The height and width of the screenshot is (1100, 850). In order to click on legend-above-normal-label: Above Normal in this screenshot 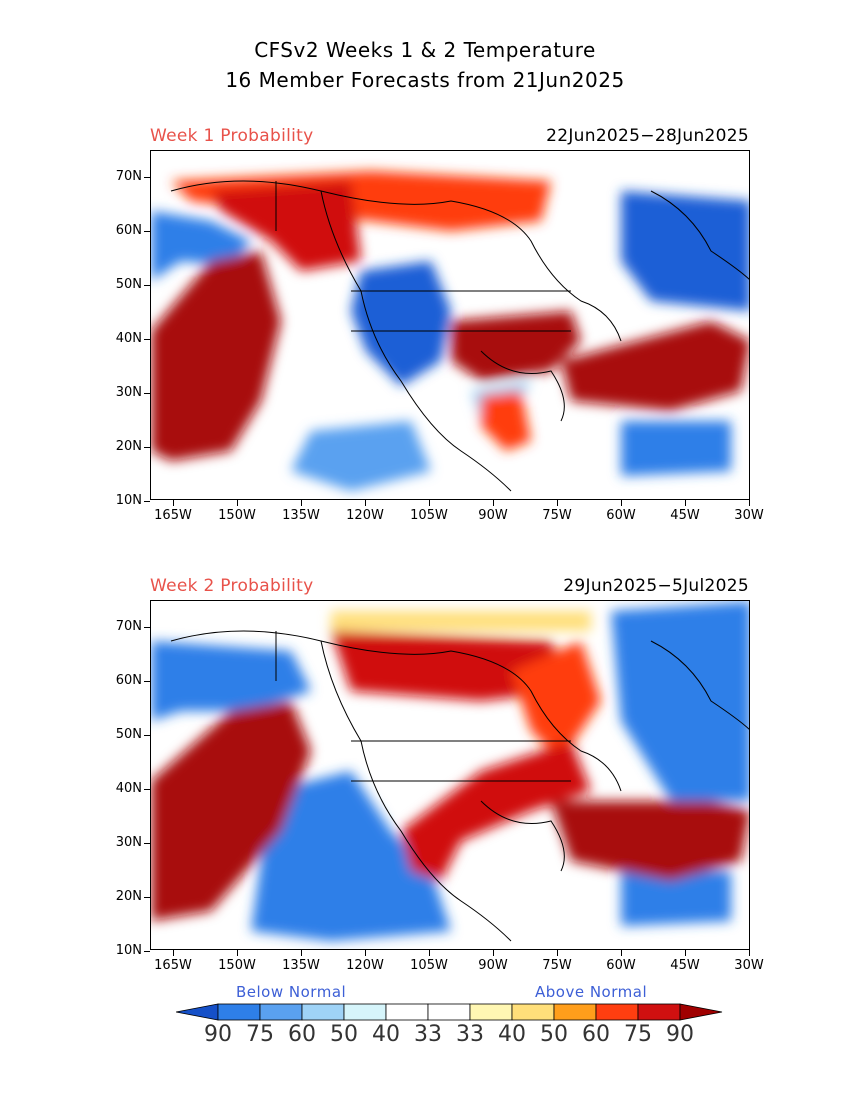, I will do `click(591, 992)`.